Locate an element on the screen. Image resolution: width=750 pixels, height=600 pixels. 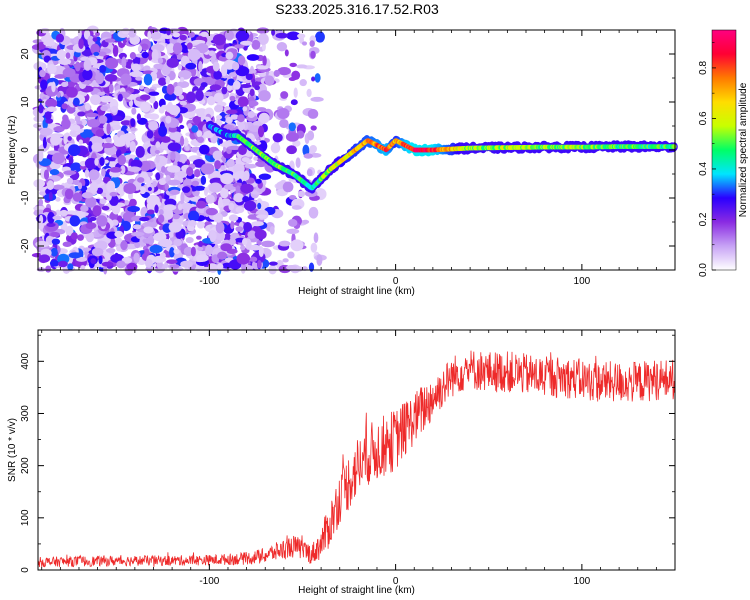
spectrogram-x-tick-label: 100 is located at coordinates (582, 281).